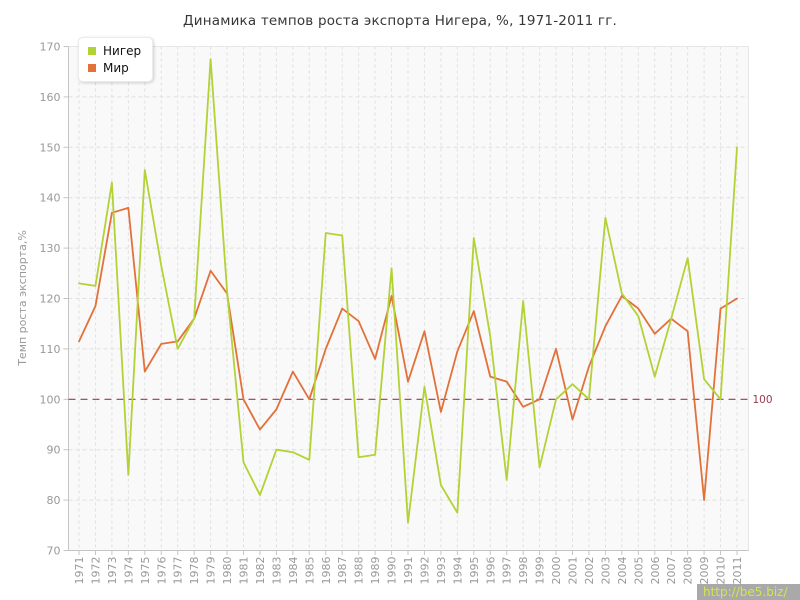 The width and height of the screenshot is (800, 600). I want to click on svg-text: 110, so click(50, 349).